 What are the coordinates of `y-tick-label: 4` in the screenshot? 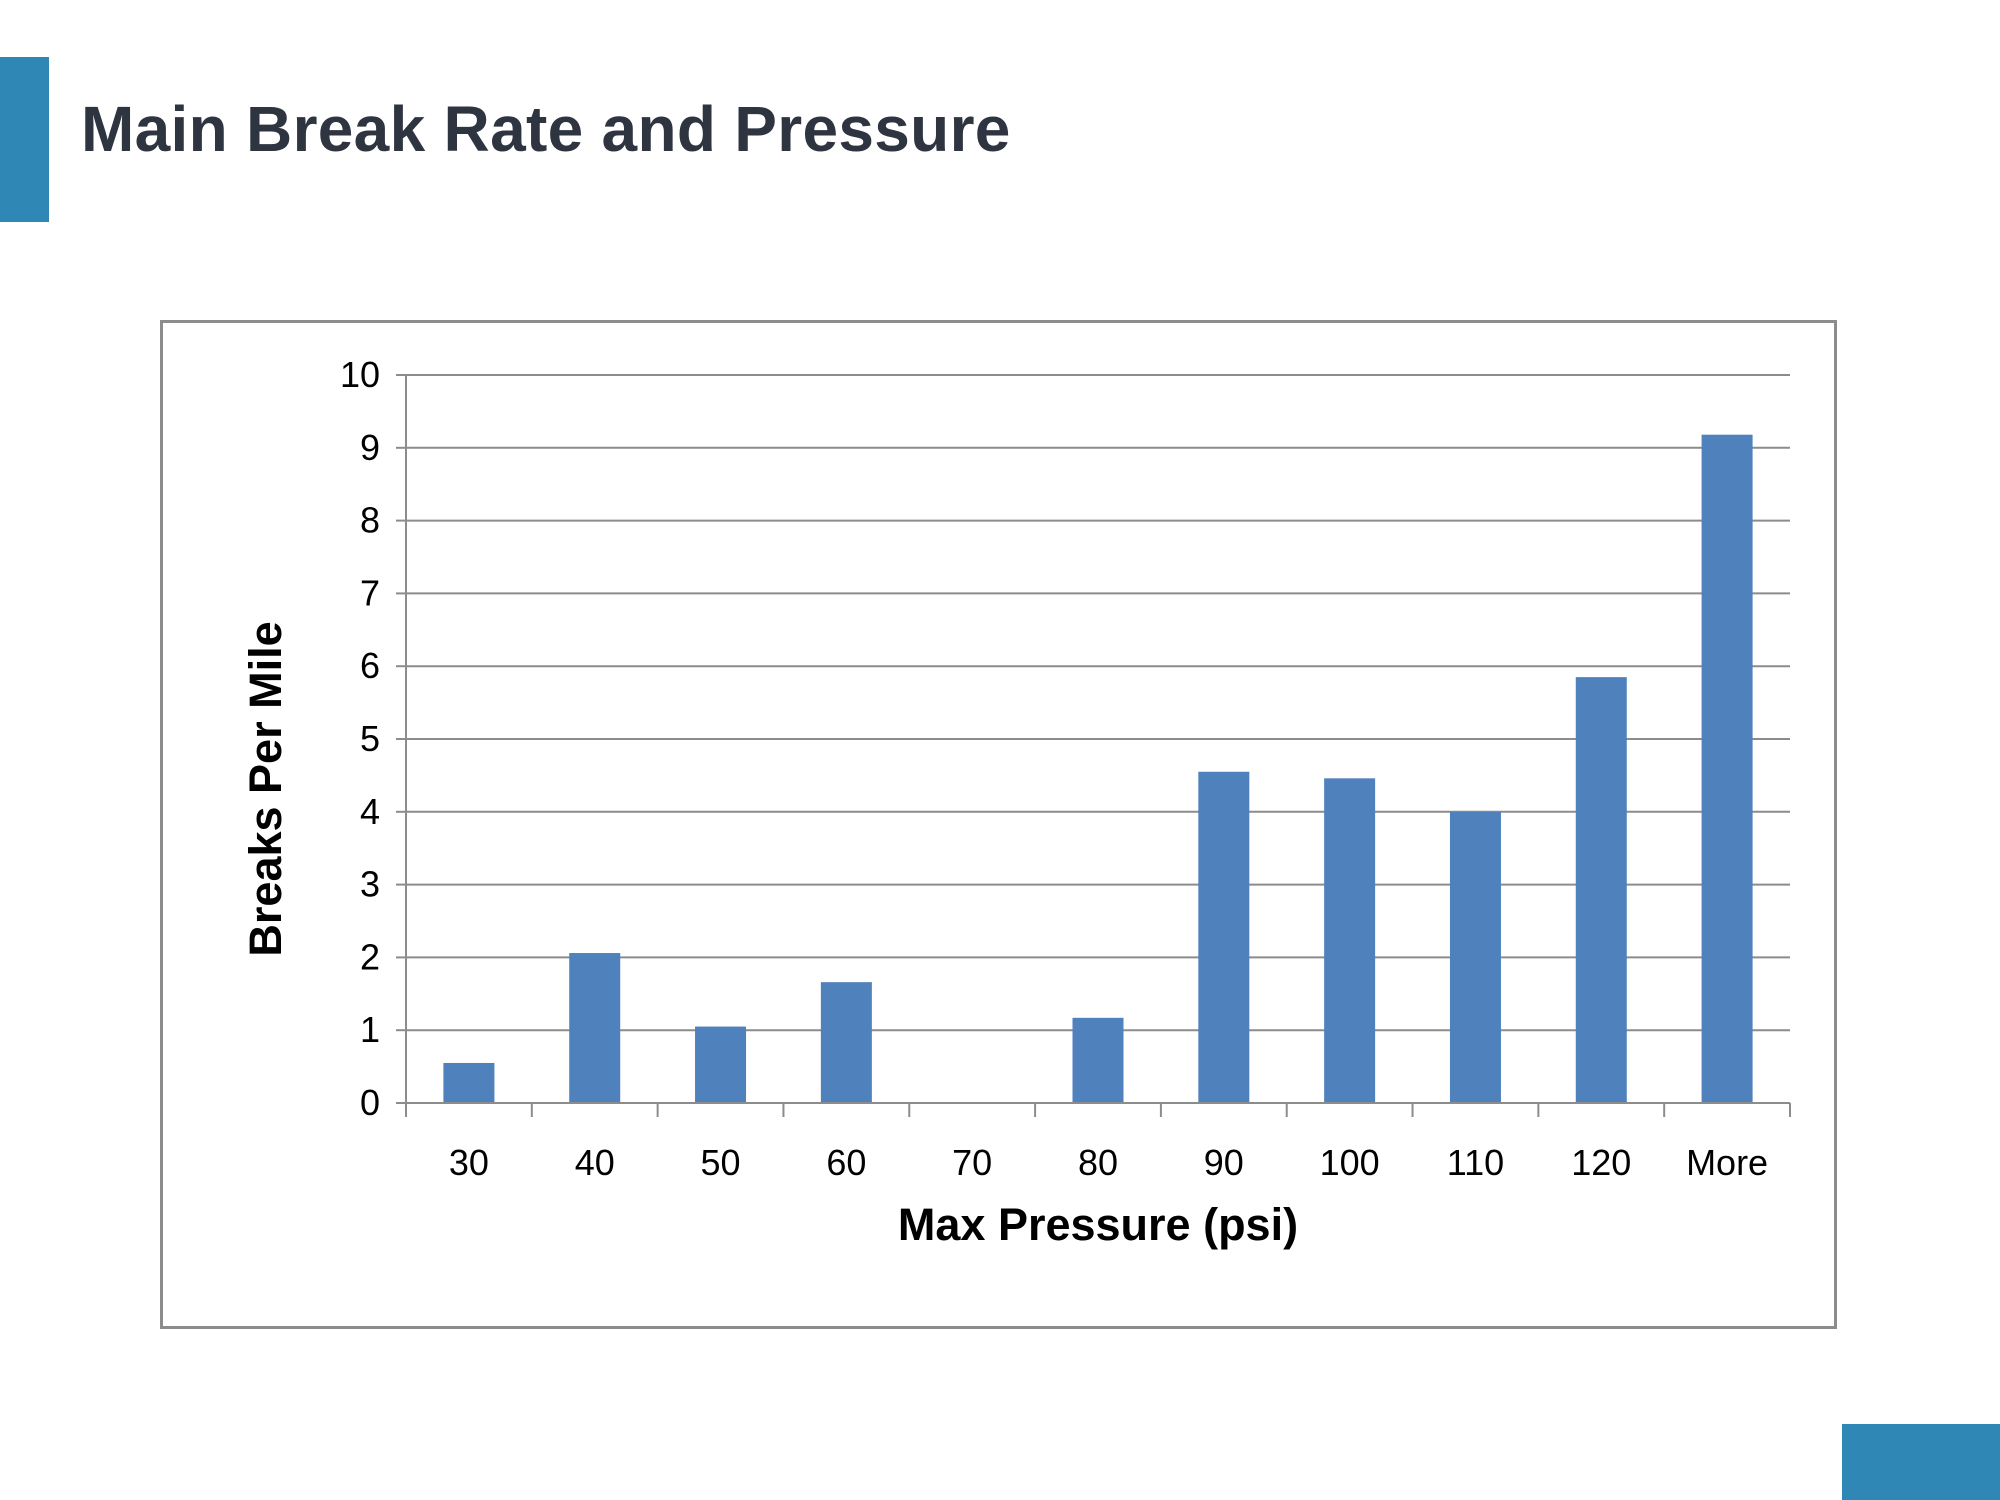 It's located at (370, 811).